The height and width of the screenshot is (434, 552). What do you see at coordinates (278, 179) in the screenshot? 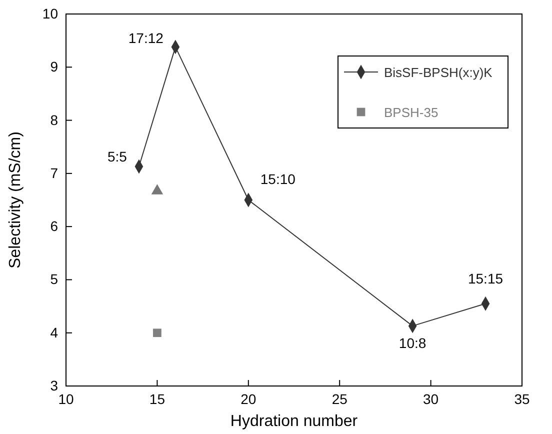
I see `annotation: 15:10` at bounding box center [278, 179].